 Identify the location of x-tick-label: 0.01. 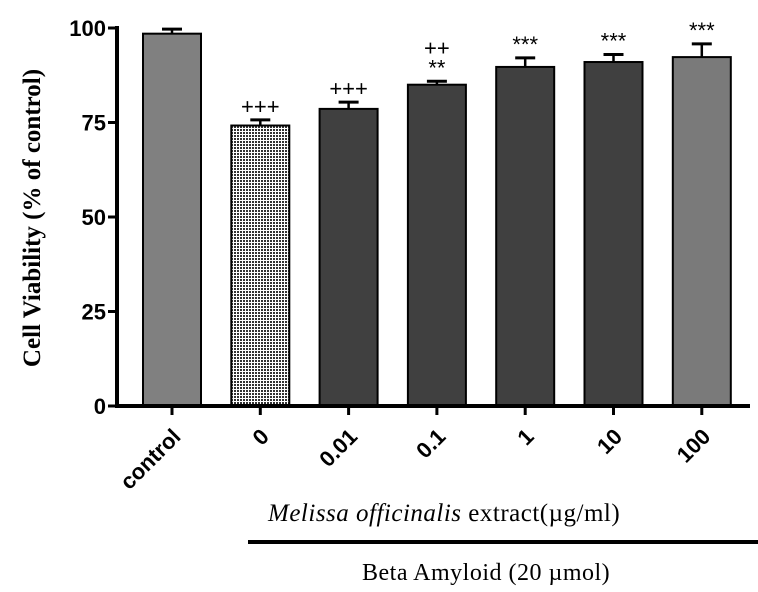
(338, 448).